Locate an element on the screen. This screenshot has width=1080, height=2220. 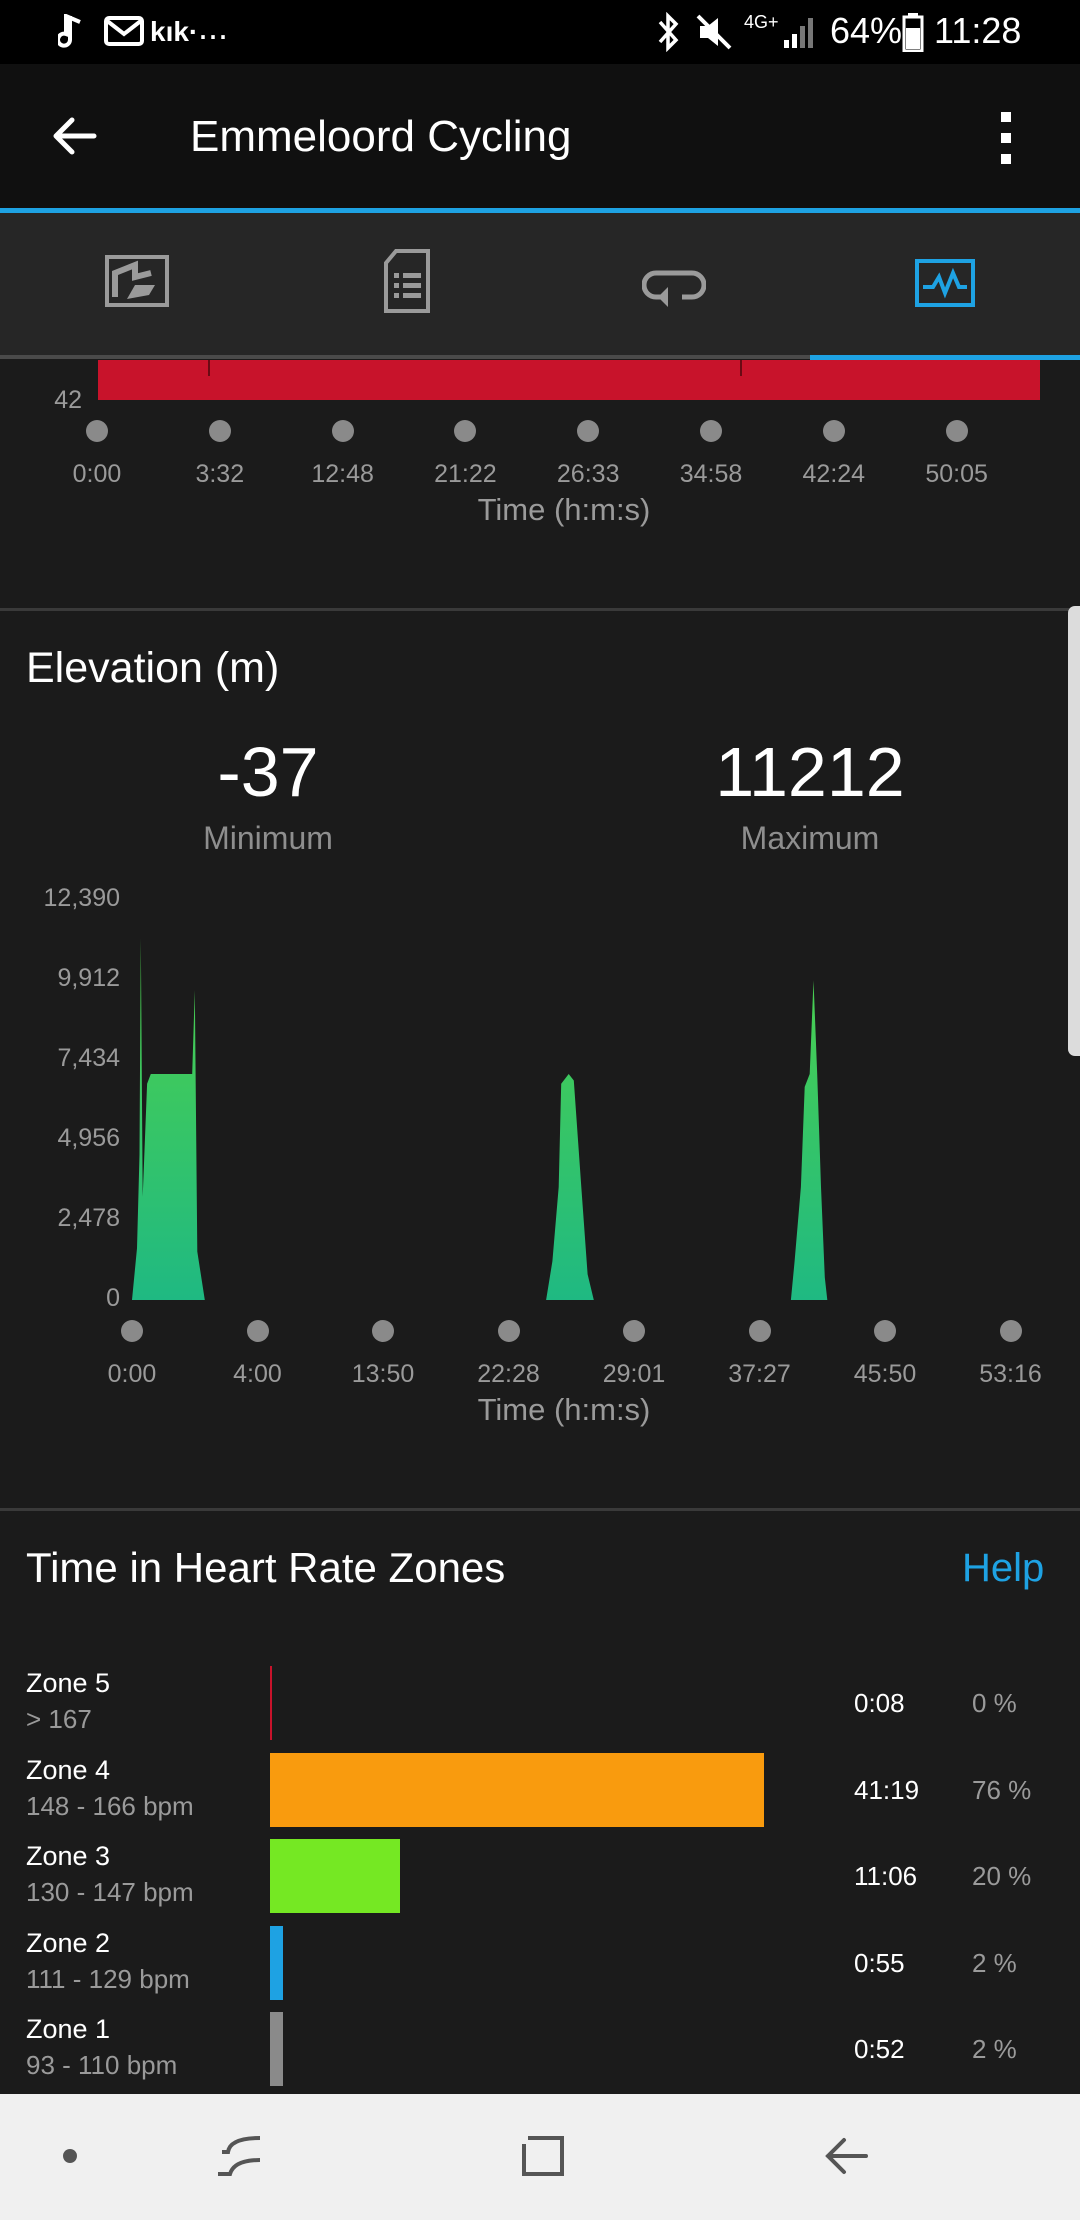
elevation-x-tick: 37:27 is located at coordinates (759, 1374).